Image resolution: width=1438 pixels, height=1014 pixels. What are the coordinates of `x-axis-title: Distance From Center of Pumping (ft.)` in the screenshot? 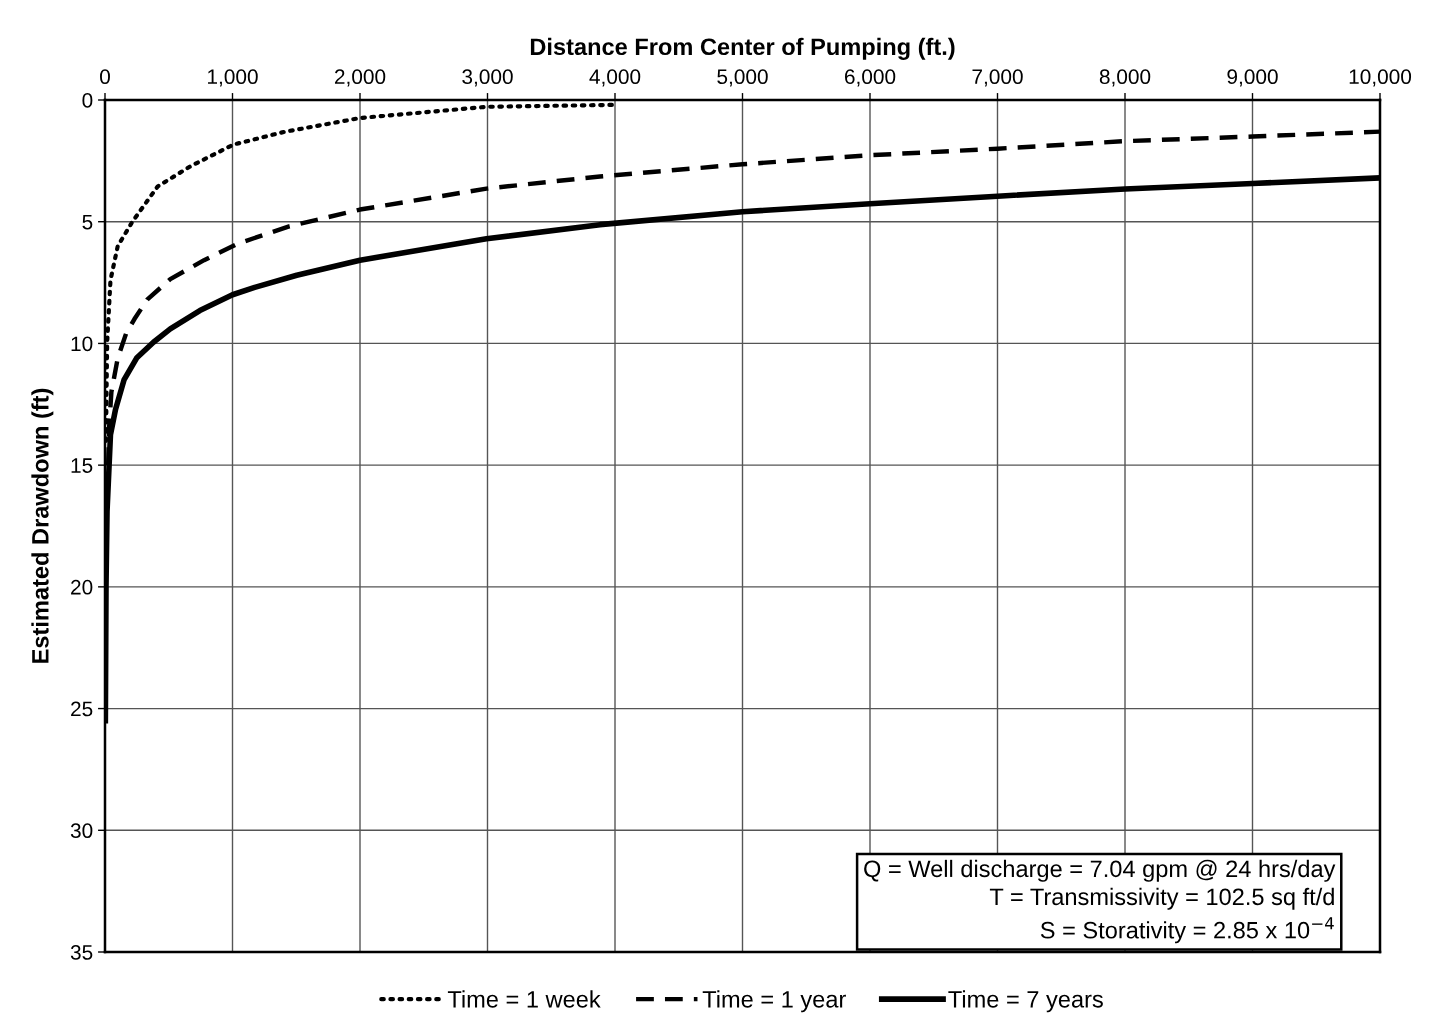 It's located at (742, 48).